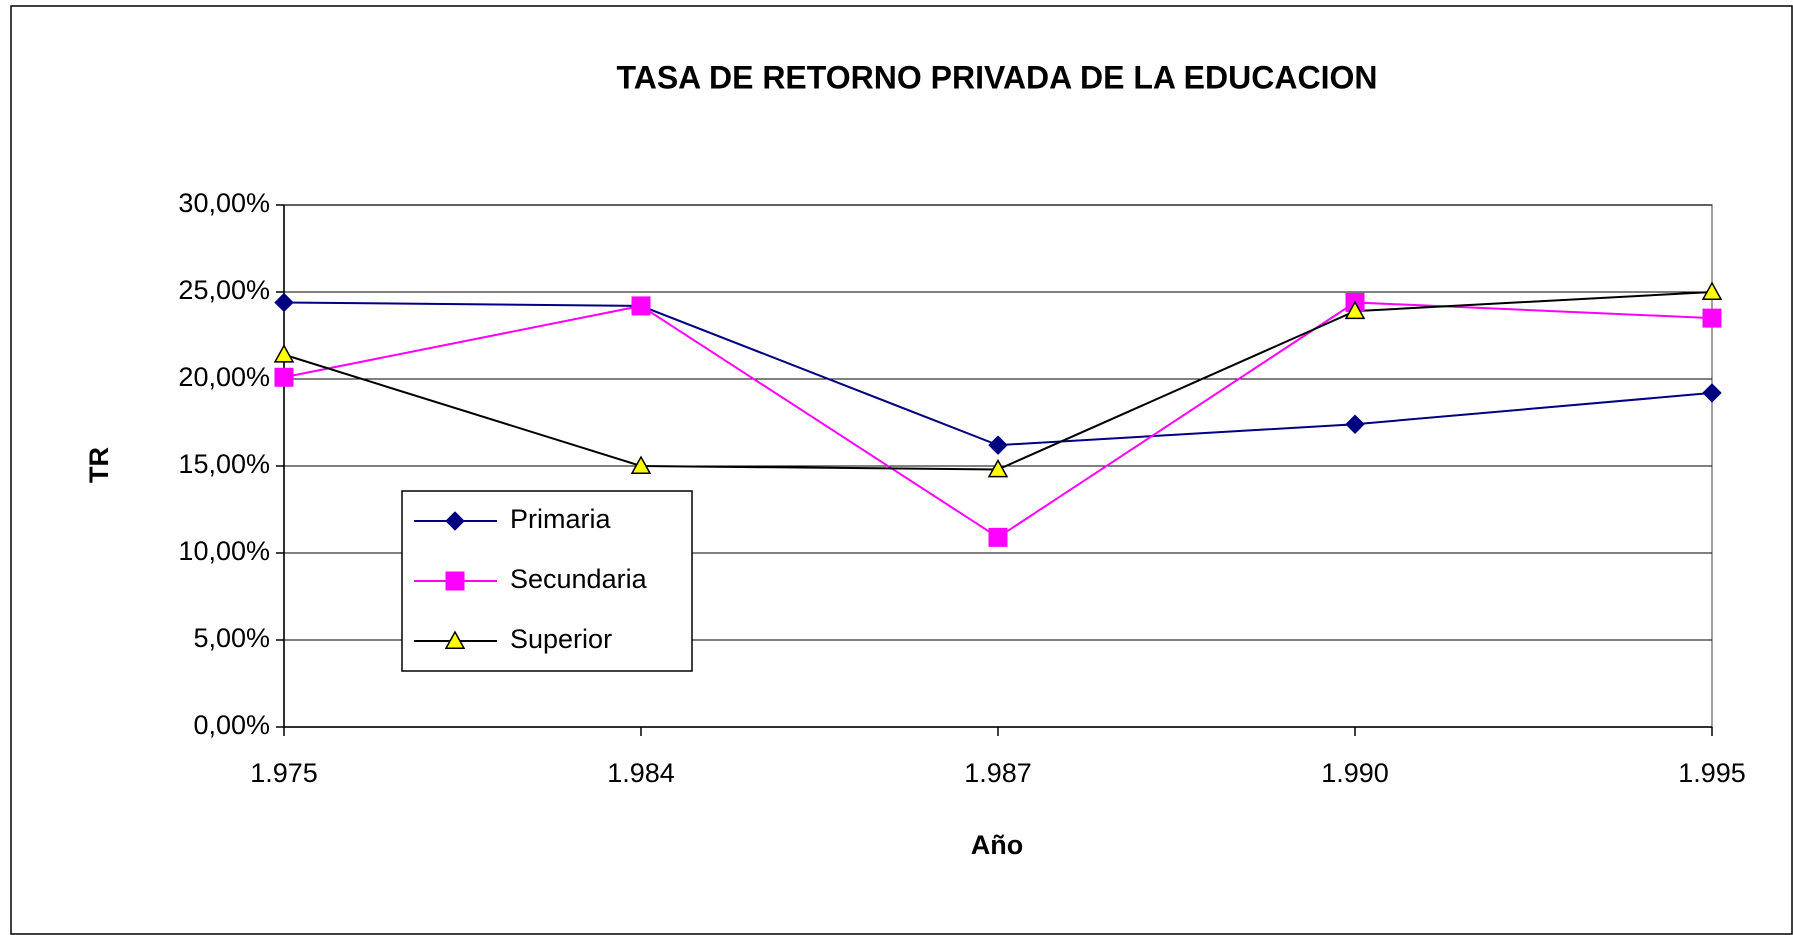  Describe the element at coordinates (997, 845) in the screenshot. I see `x-axis-label: Año` at that location.